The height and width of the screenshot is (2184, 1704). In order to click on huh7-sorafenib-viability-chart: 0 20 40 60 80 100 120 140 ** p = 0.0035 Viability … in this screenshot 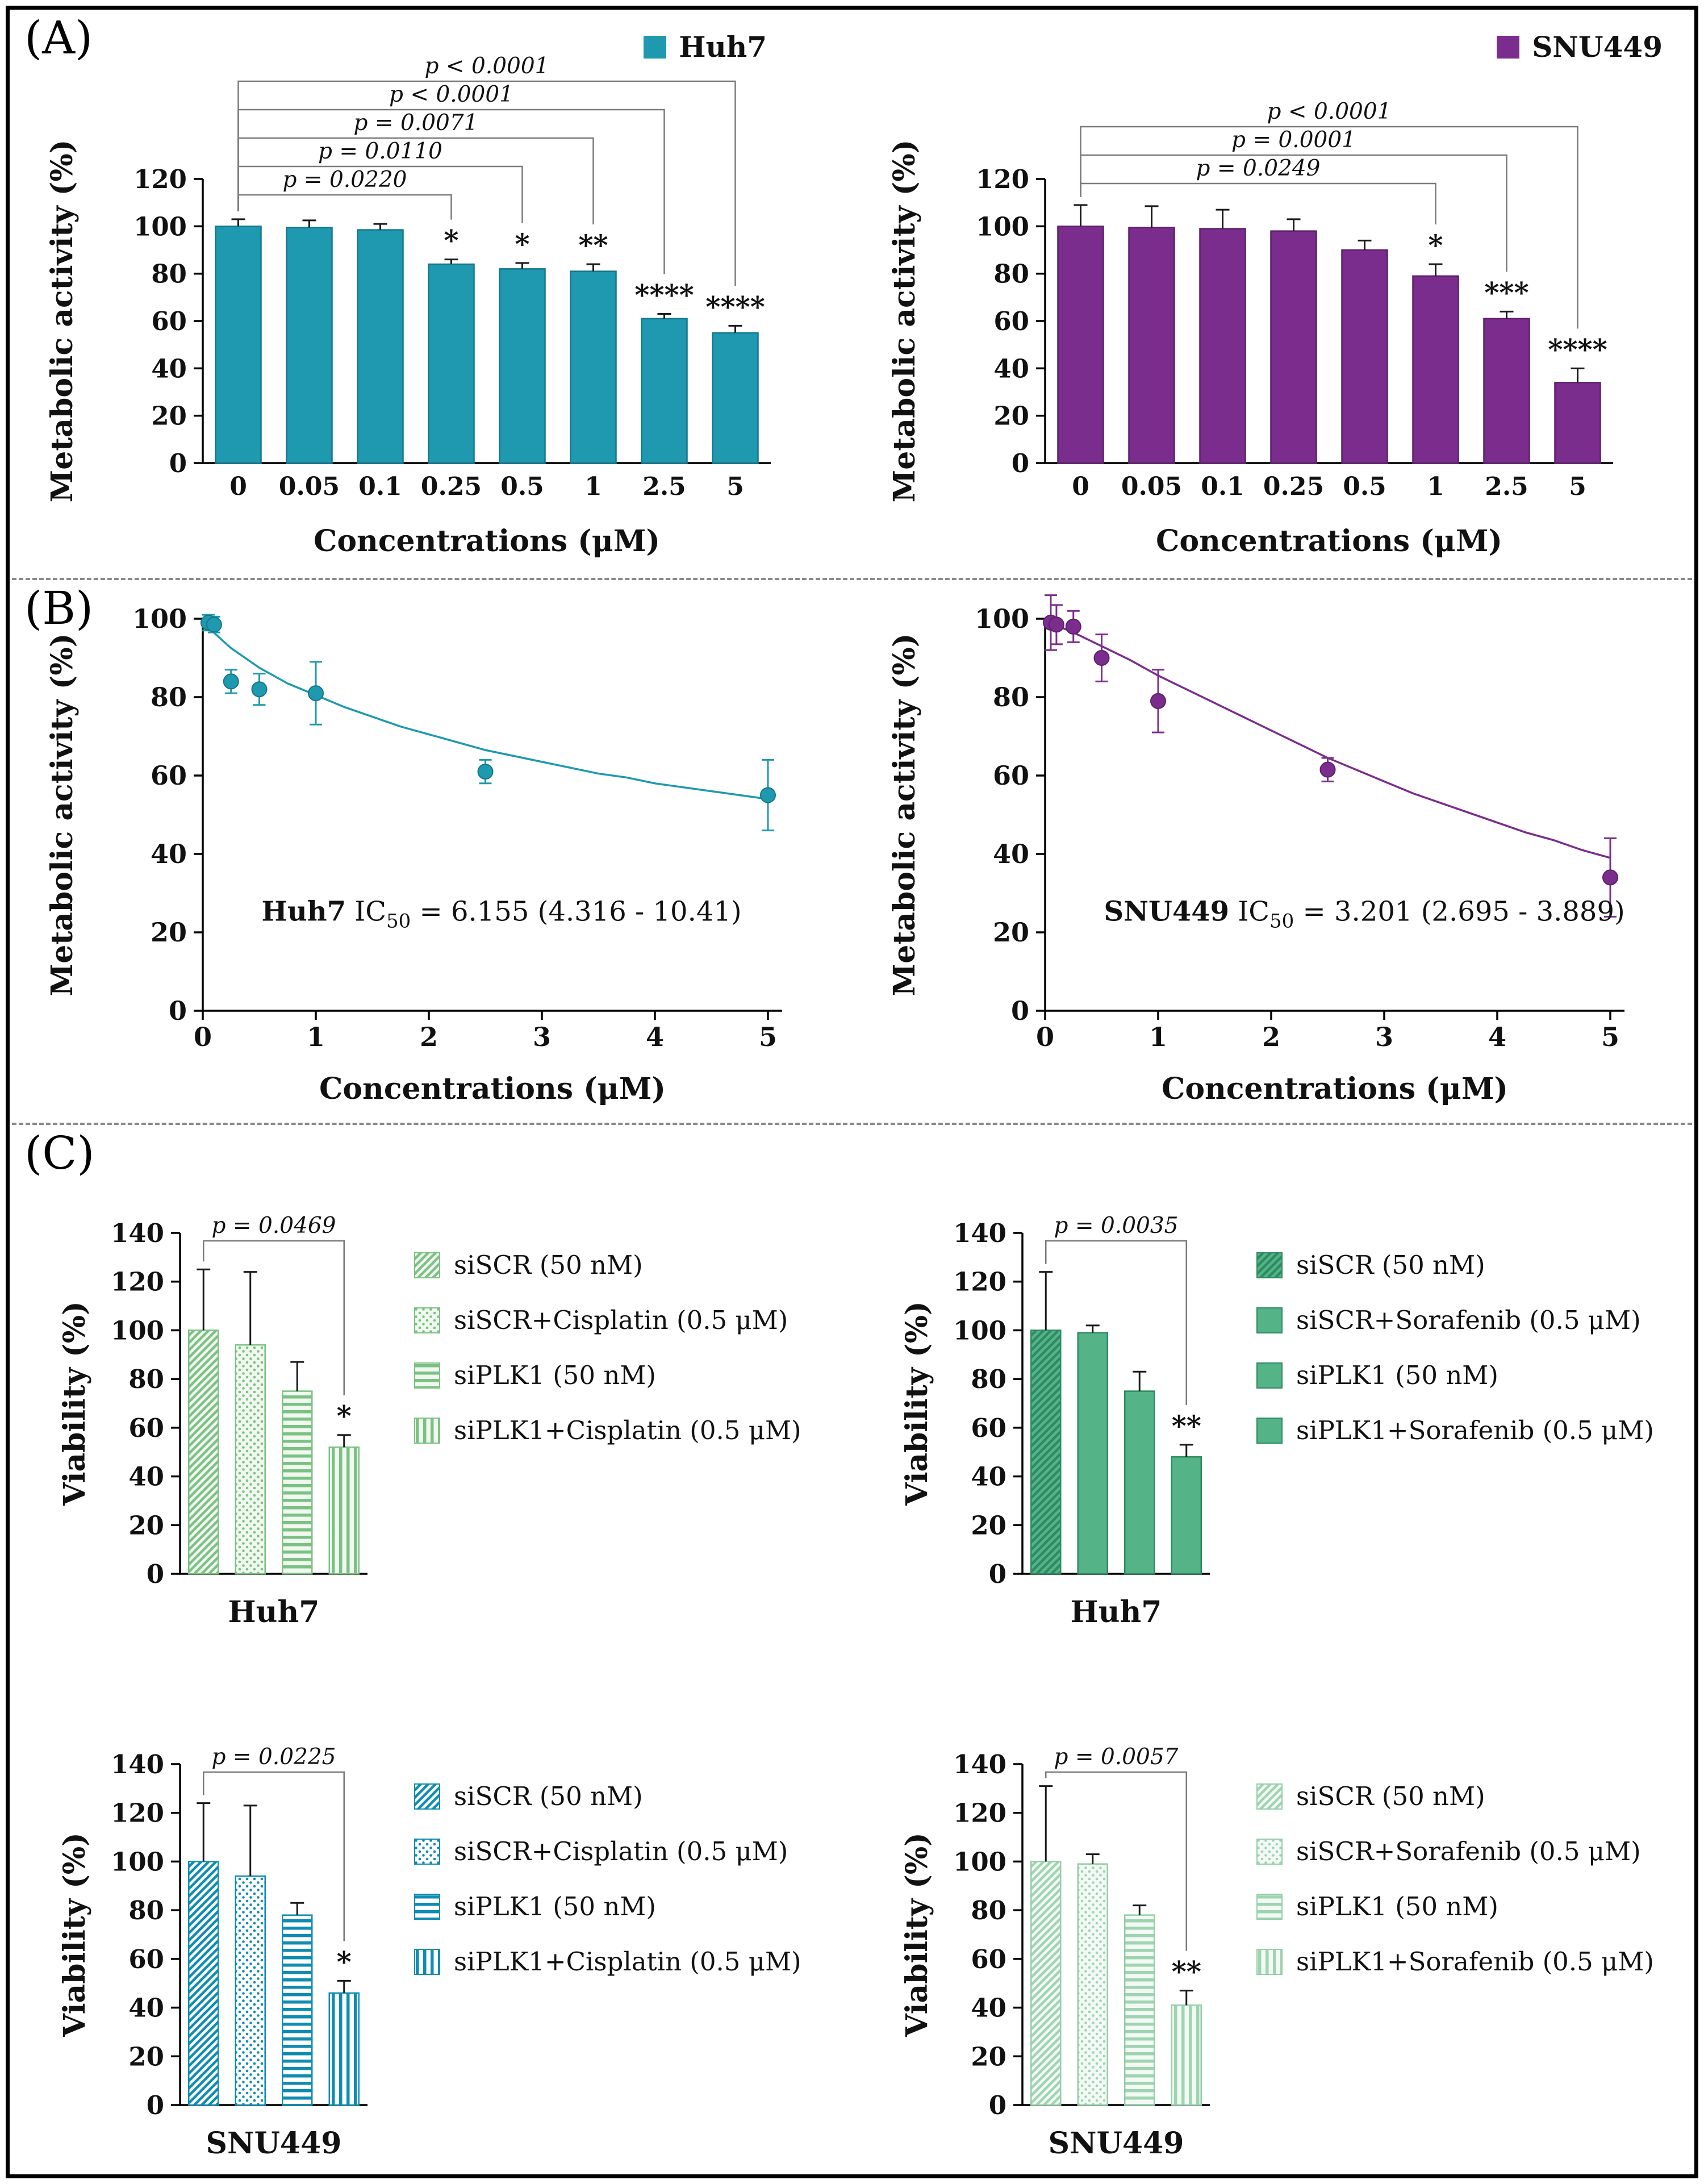, I will do `click(1062, 1415)`.